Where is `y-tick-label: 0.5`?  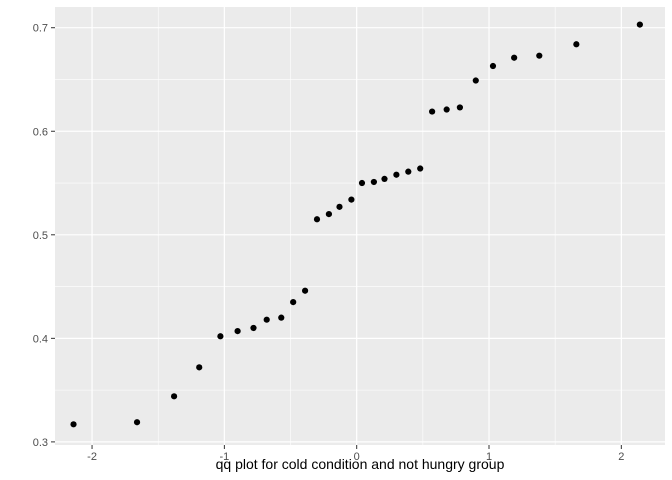
y-tick-label: 0.5 is located at coordinates (40, 236).